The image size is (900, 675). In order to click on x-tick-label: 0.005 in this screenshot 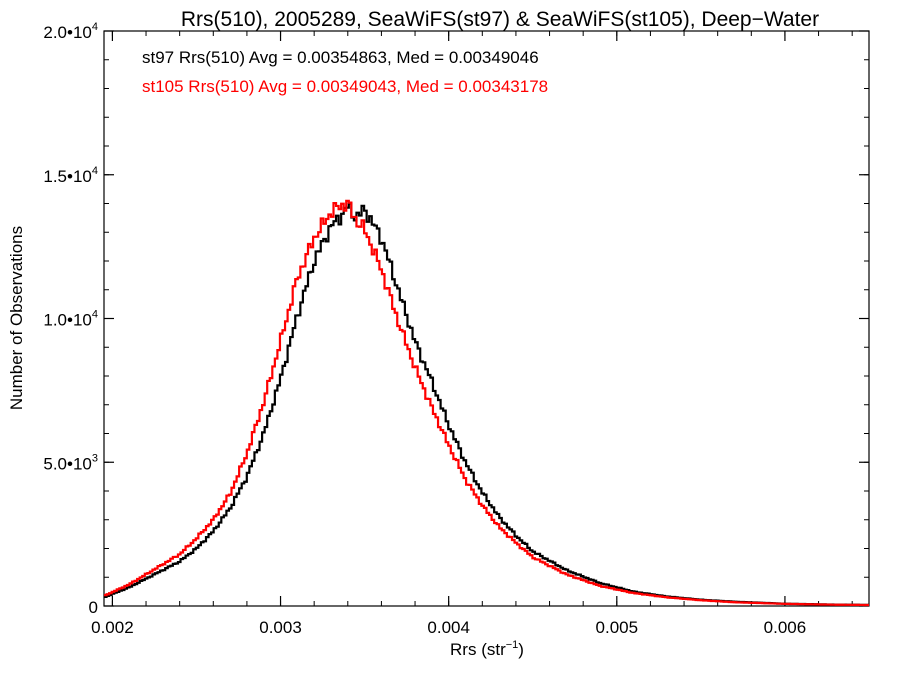, I will do `click(617, 627)`.